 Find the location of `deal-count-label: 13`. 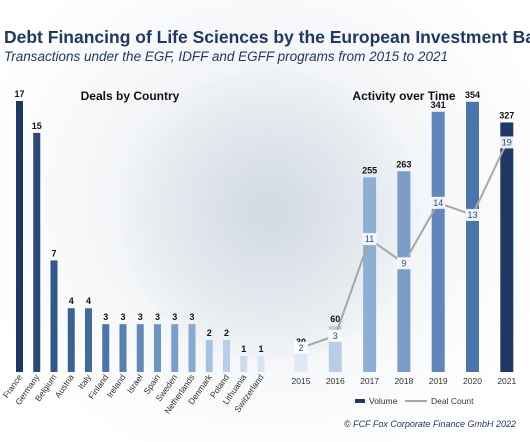

deal-count-label: 13 is located at coordinates (472, 215).